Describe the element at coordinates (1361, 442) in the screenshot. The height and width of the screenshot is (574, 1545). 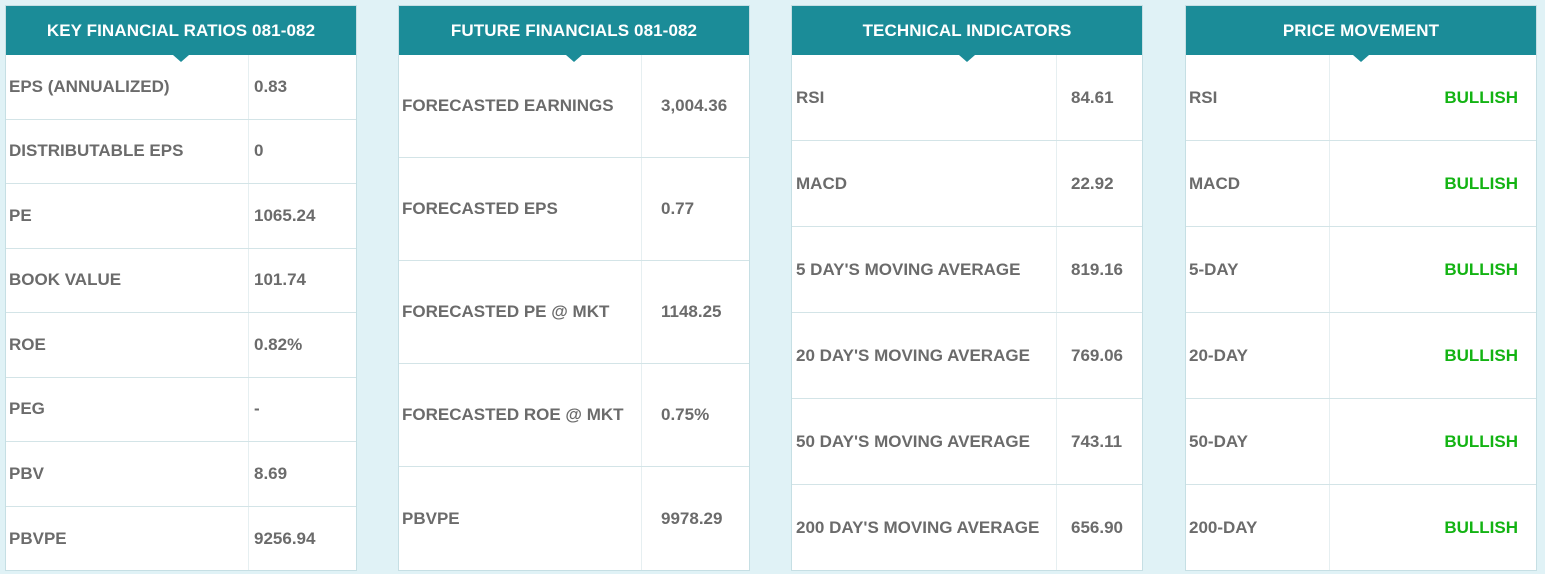
I see `table-row: 50-DAY BULLISH` at that location.